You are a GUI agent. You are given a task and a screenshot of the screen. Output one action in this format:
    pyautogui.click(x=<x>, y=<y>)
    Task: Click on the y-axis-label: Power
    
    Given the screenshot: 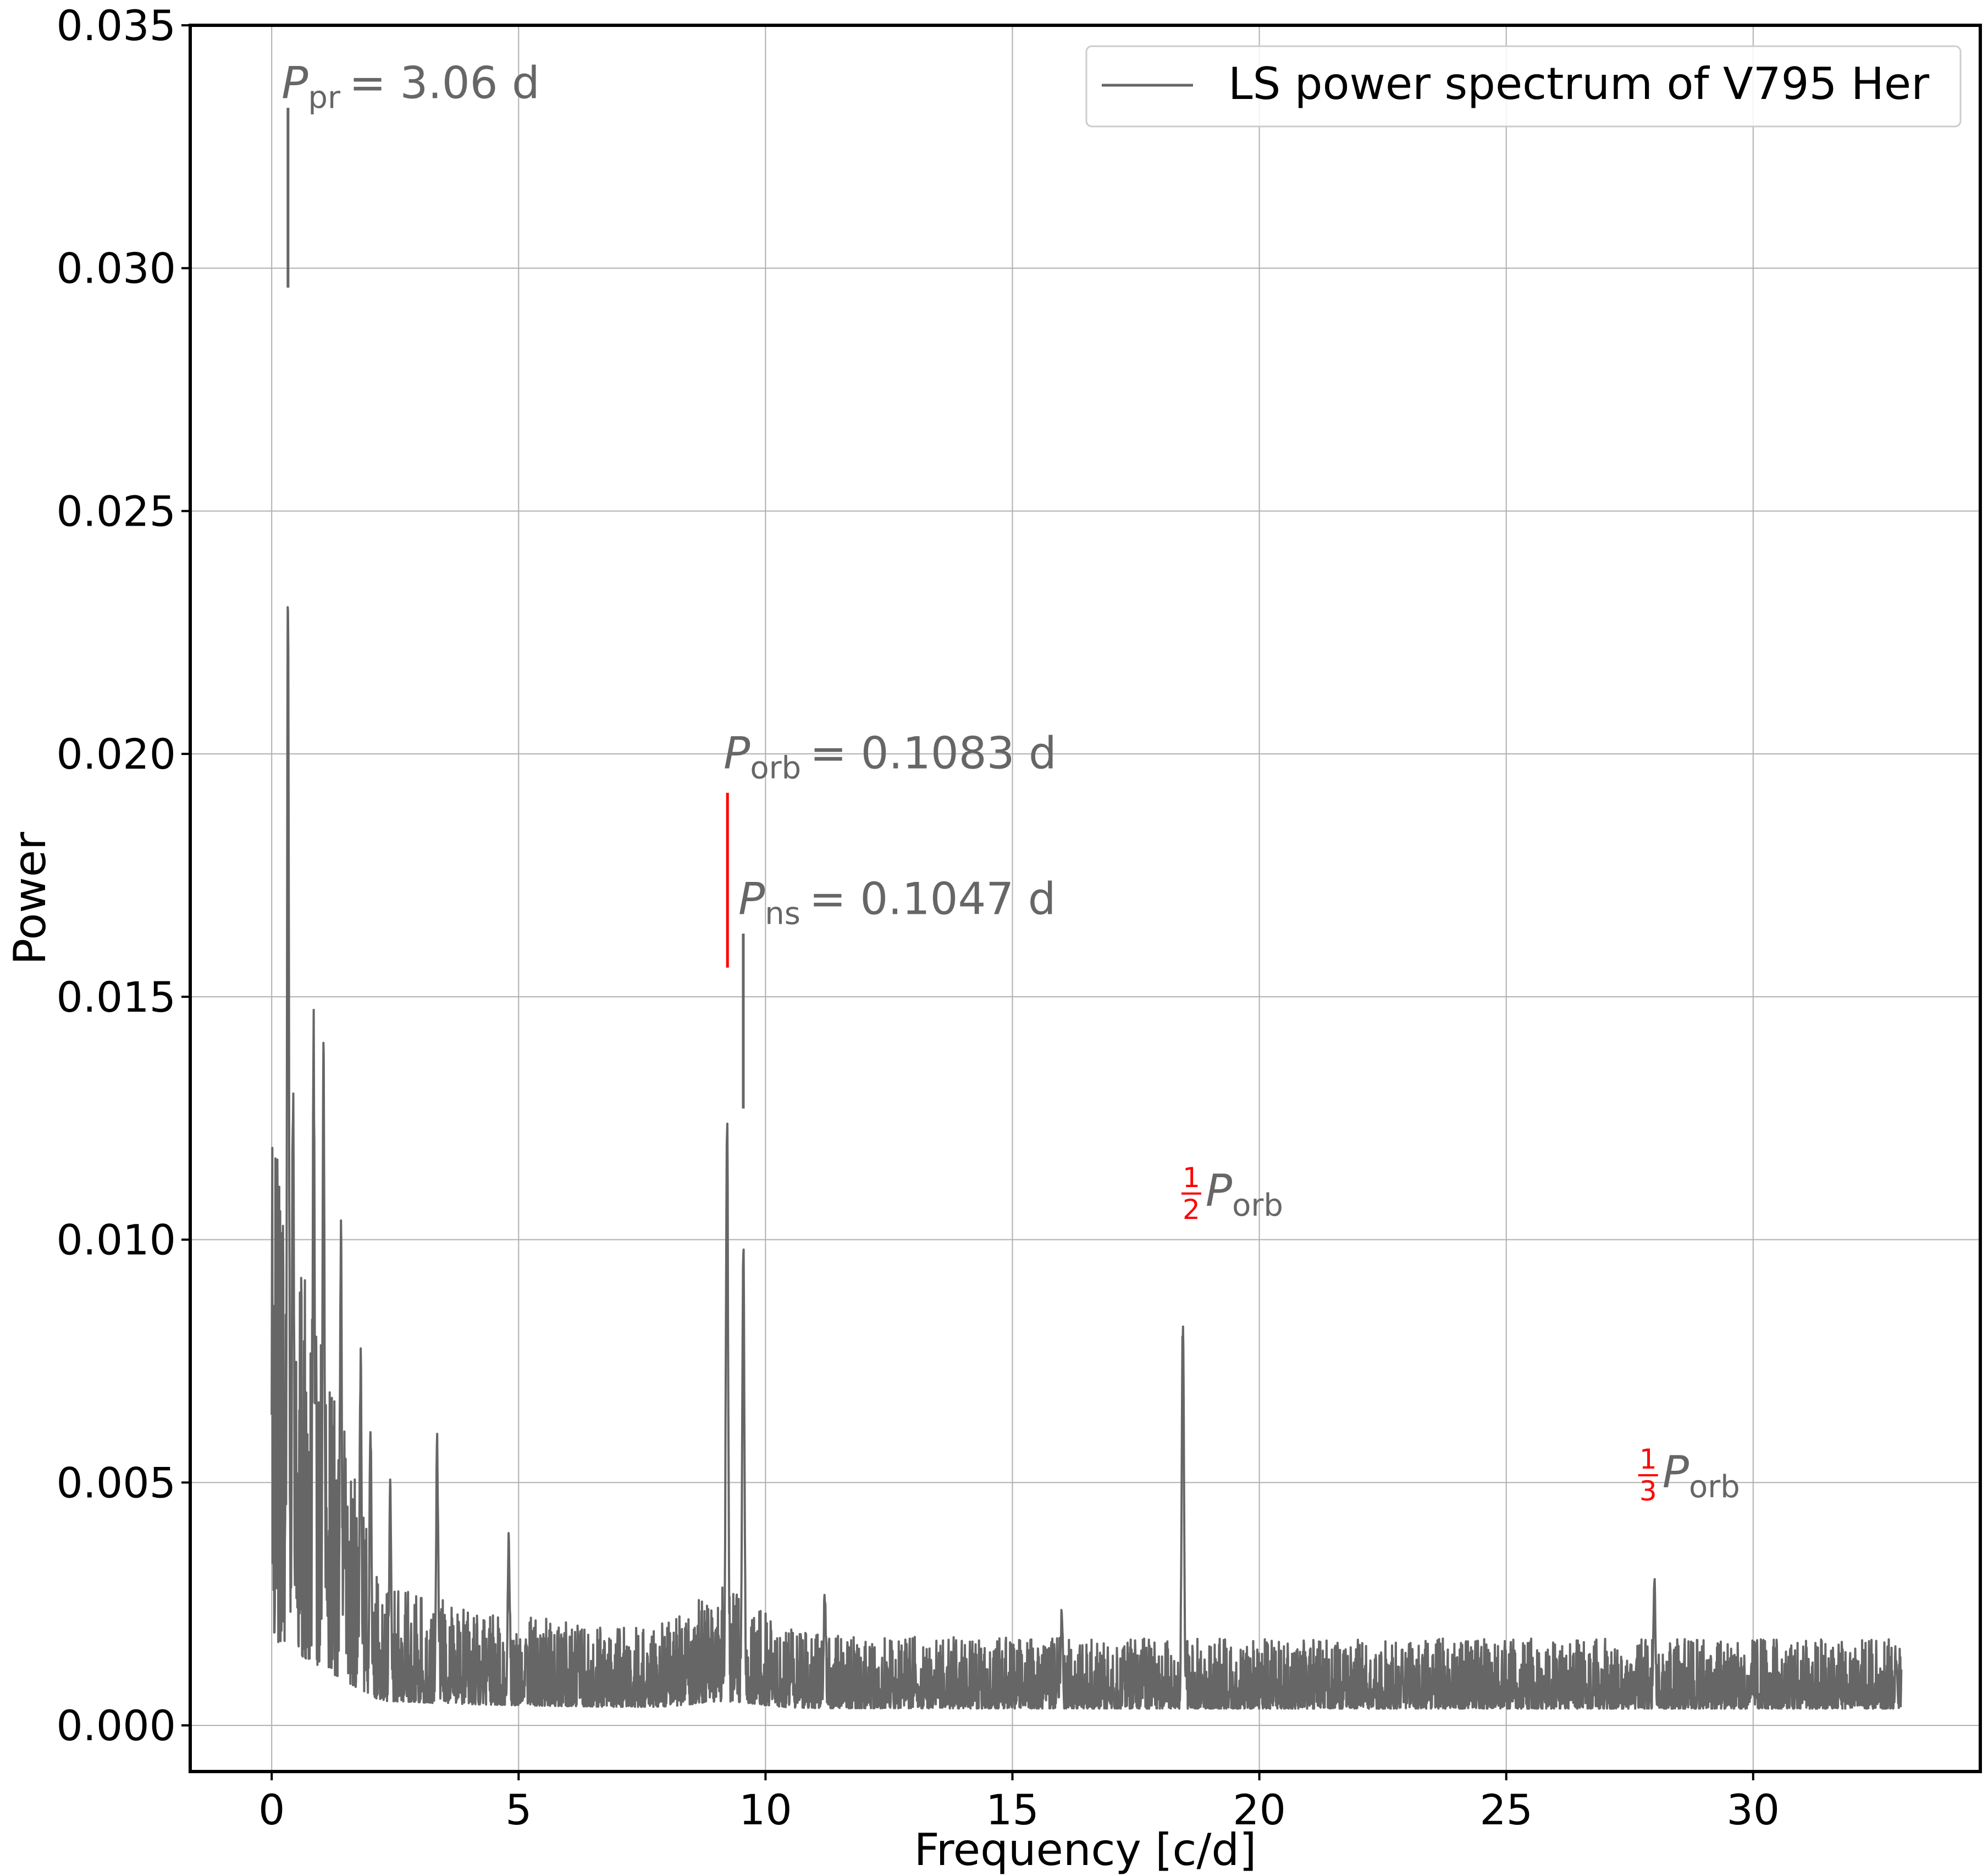 What is the action you would take?
    pyautogui.click(x=30, y=898)
    